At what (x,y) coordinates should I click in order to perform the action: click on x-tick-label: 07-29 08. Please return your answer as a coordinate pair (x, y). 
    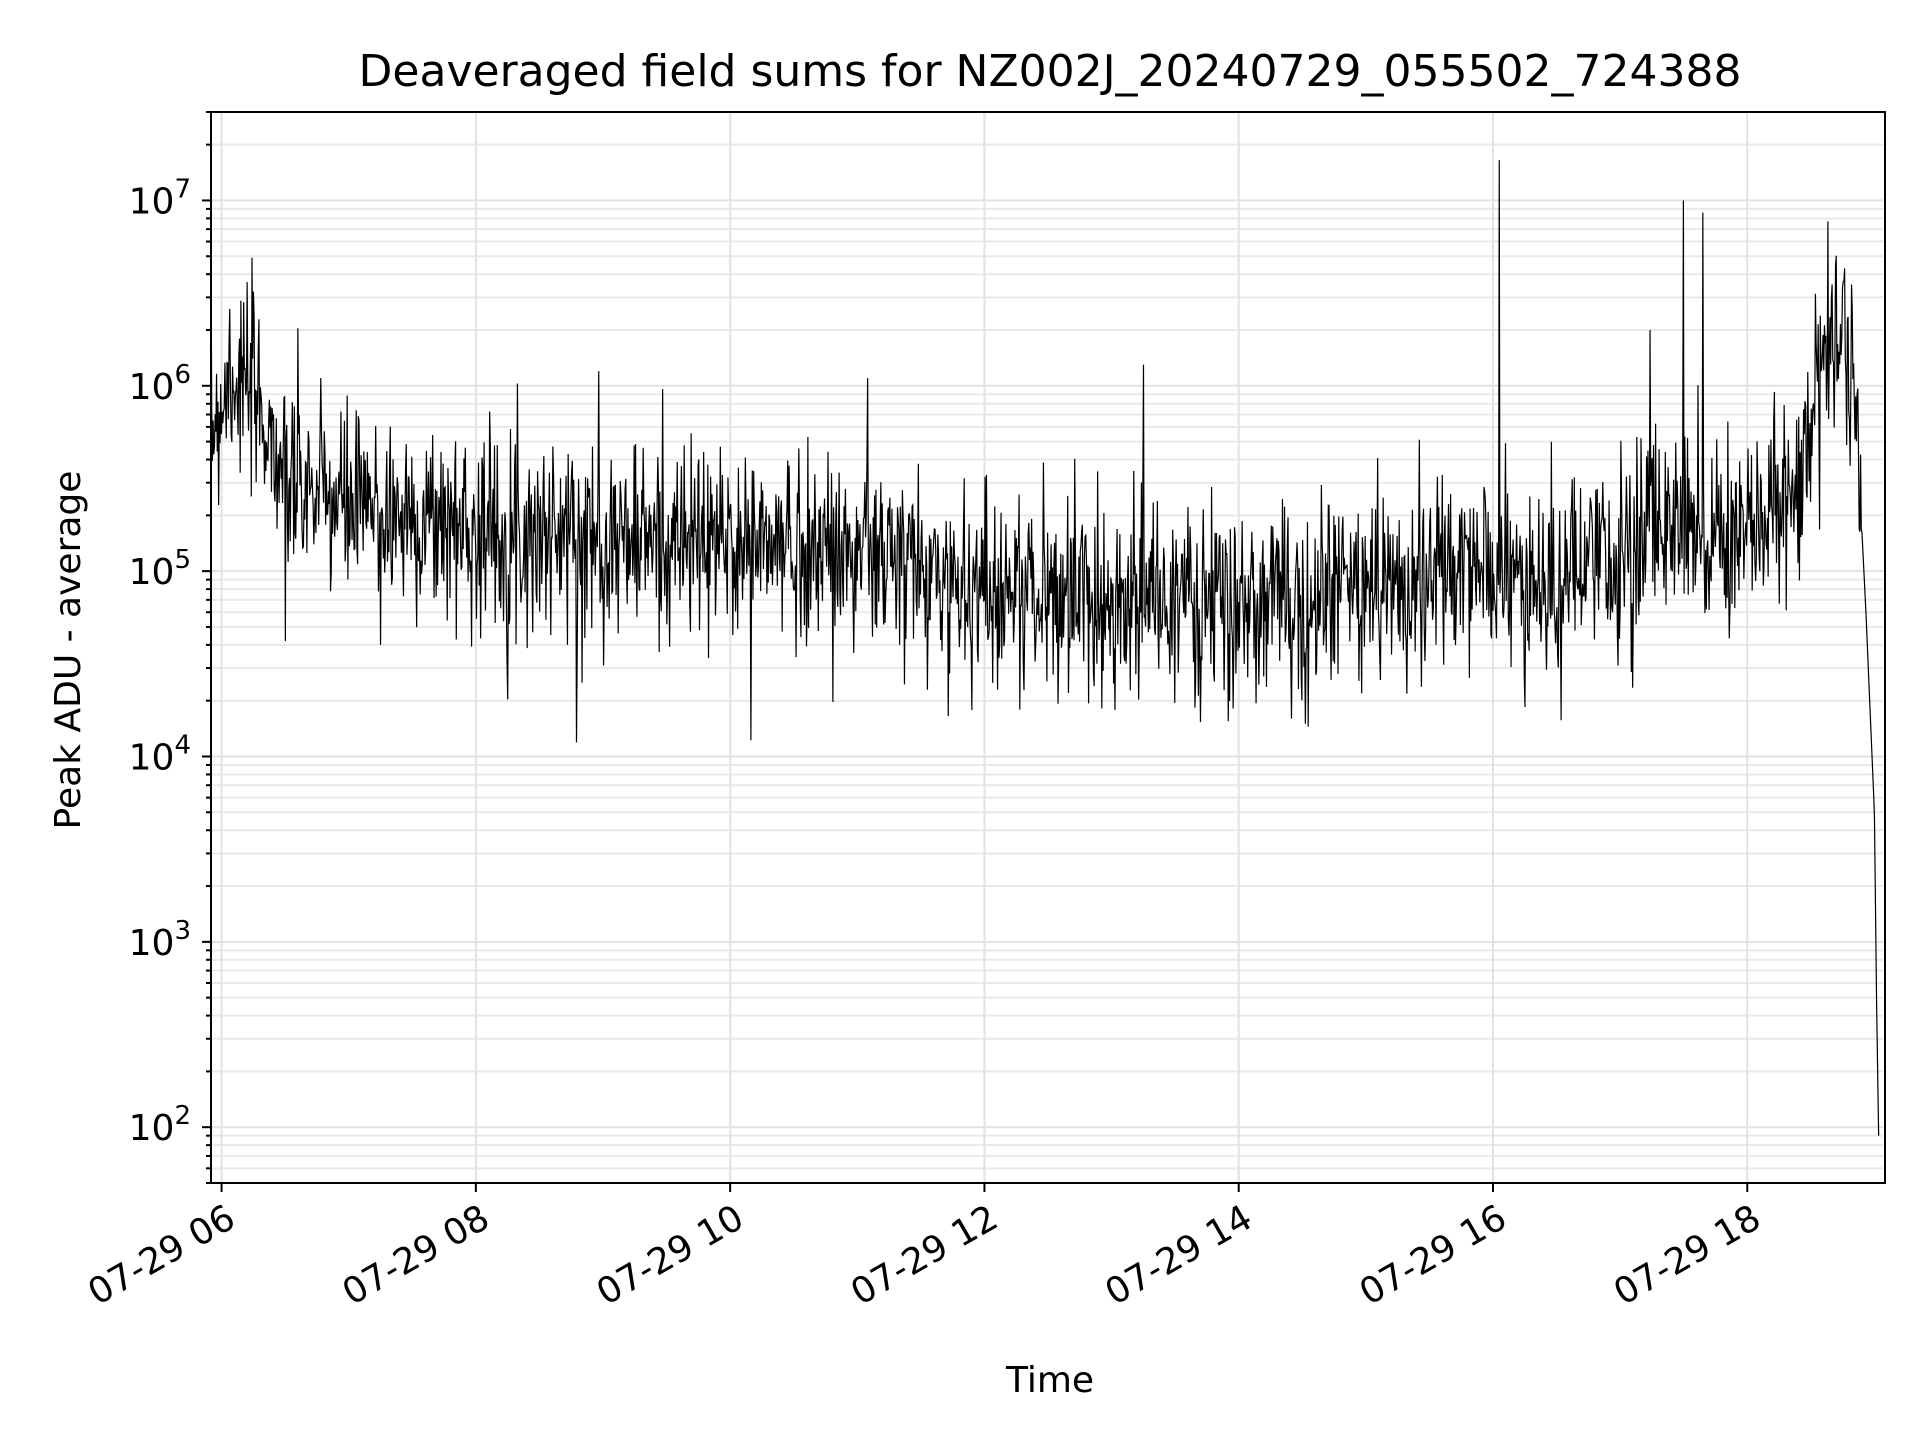
    Looking at the image, I should click on (416, 1255).